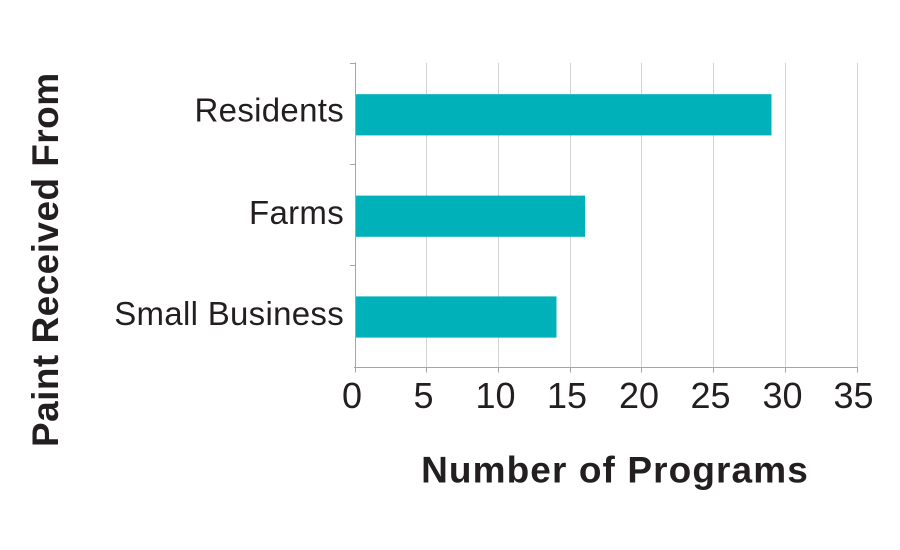 Image resolution: width=900 pixels, height=550 pixels. Describe the element at coordinates (296, 212) in the screenshot. I see `svg-text: Farms` at that location.